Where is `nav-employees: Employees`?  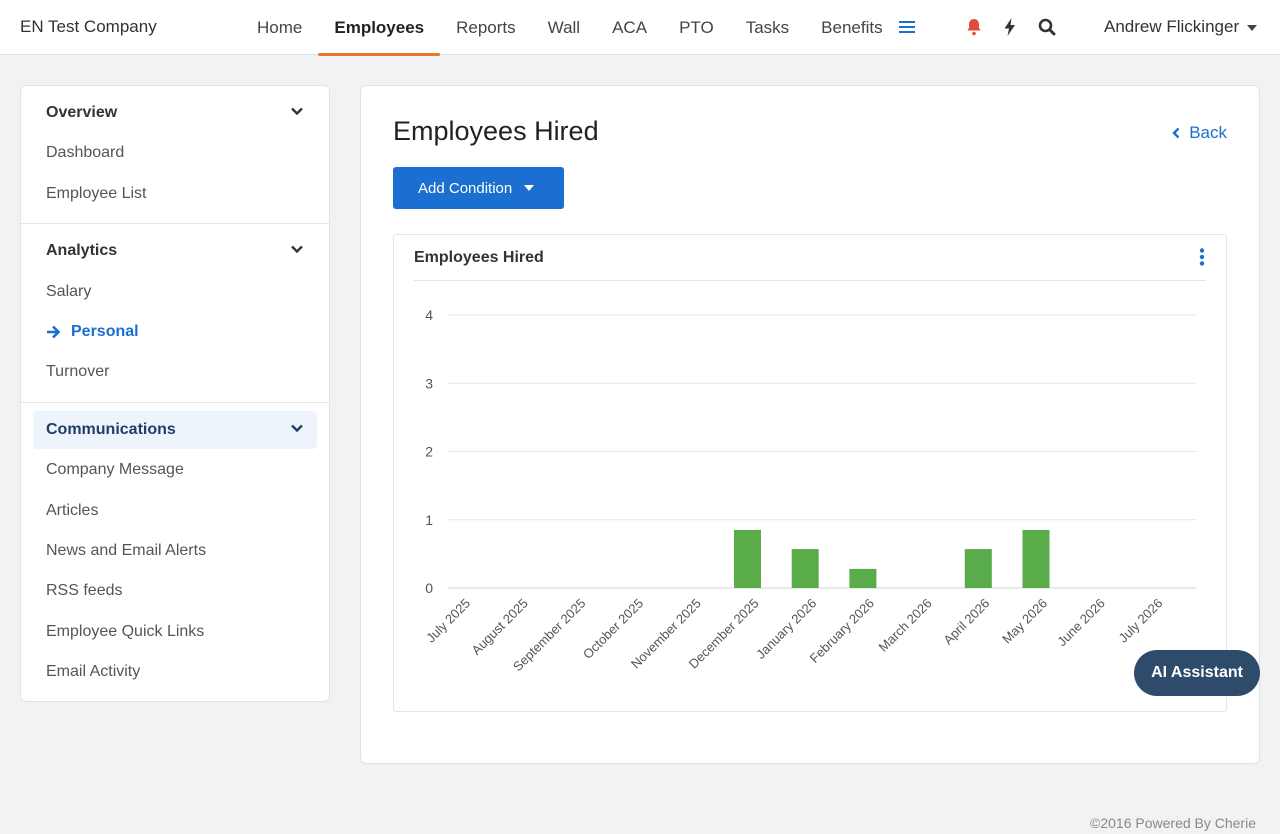 nav-employees: Employees is located at coordinates (379, 28).